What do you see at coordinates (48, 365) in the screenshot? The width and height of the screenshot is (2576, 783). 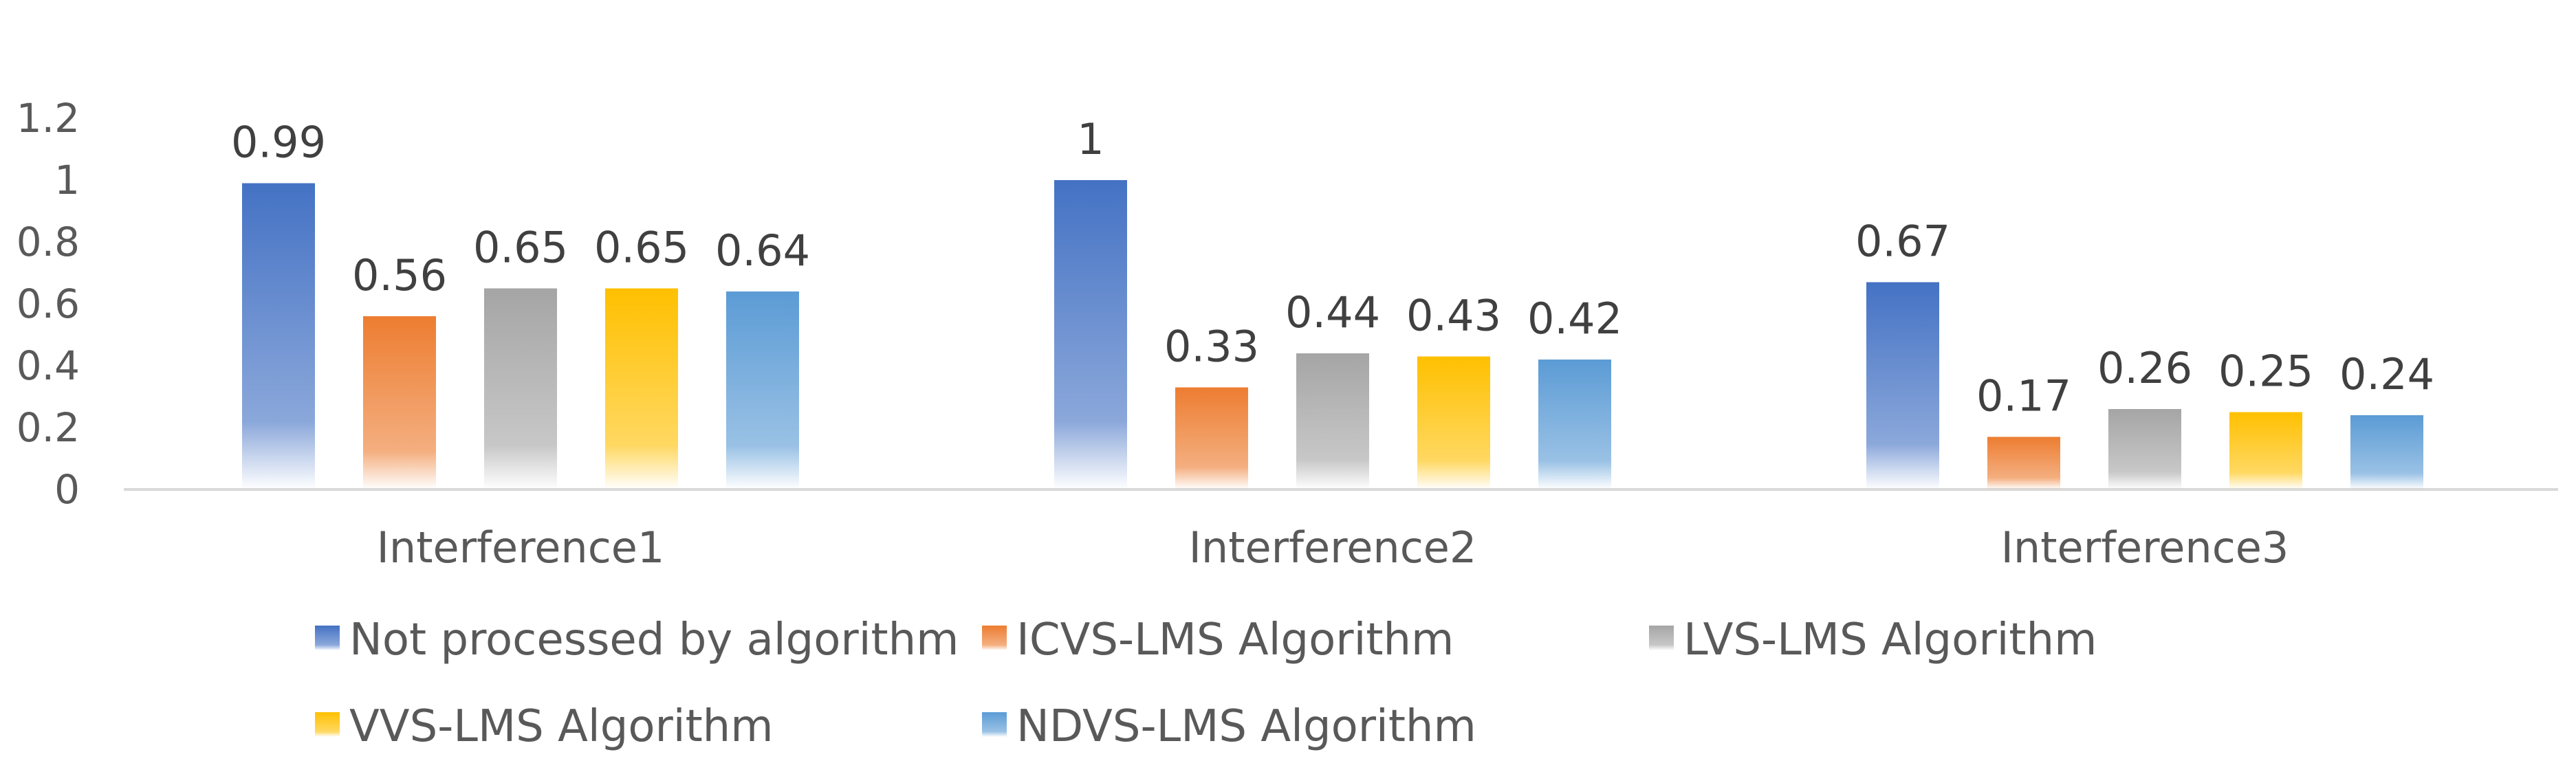 I see `y-tick-label: 0.4` at bounding box center [48, 365].